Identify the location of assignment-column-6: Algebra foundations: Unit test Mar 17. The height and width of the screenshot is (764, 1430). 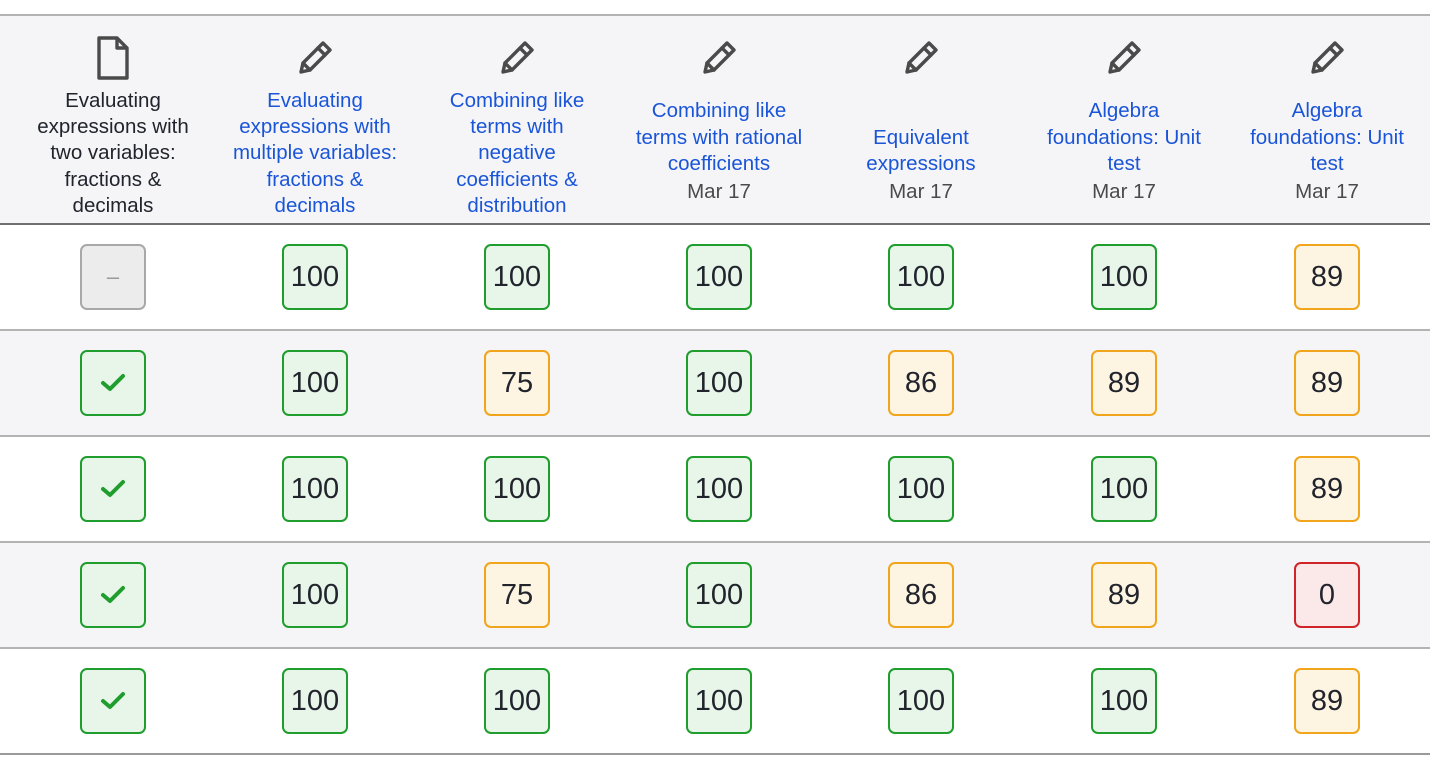
(1124, 121).